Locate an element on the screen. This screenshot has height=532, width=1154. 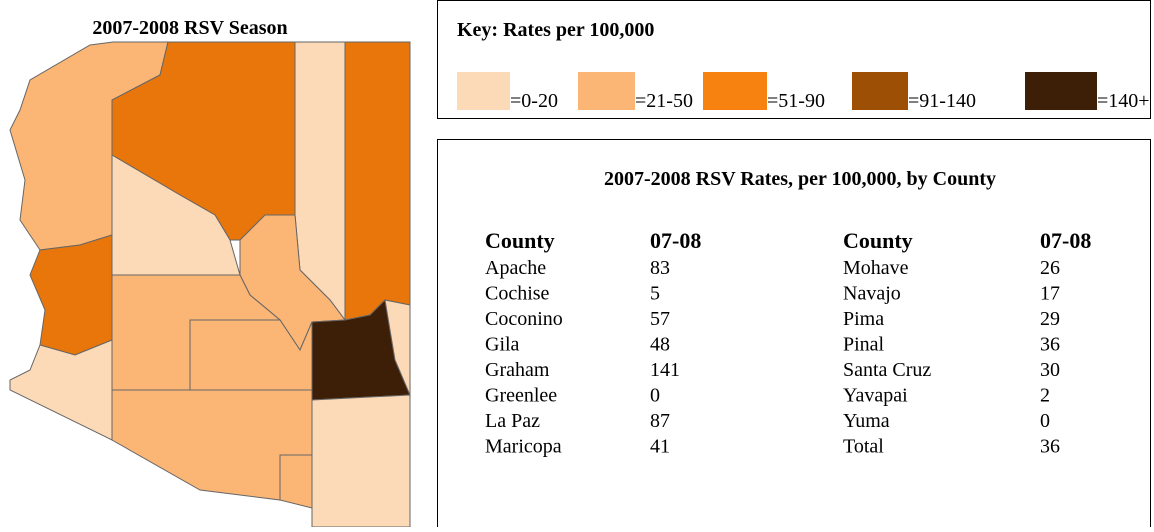
county-cell: Pinal is located at coordinates (864, 345).